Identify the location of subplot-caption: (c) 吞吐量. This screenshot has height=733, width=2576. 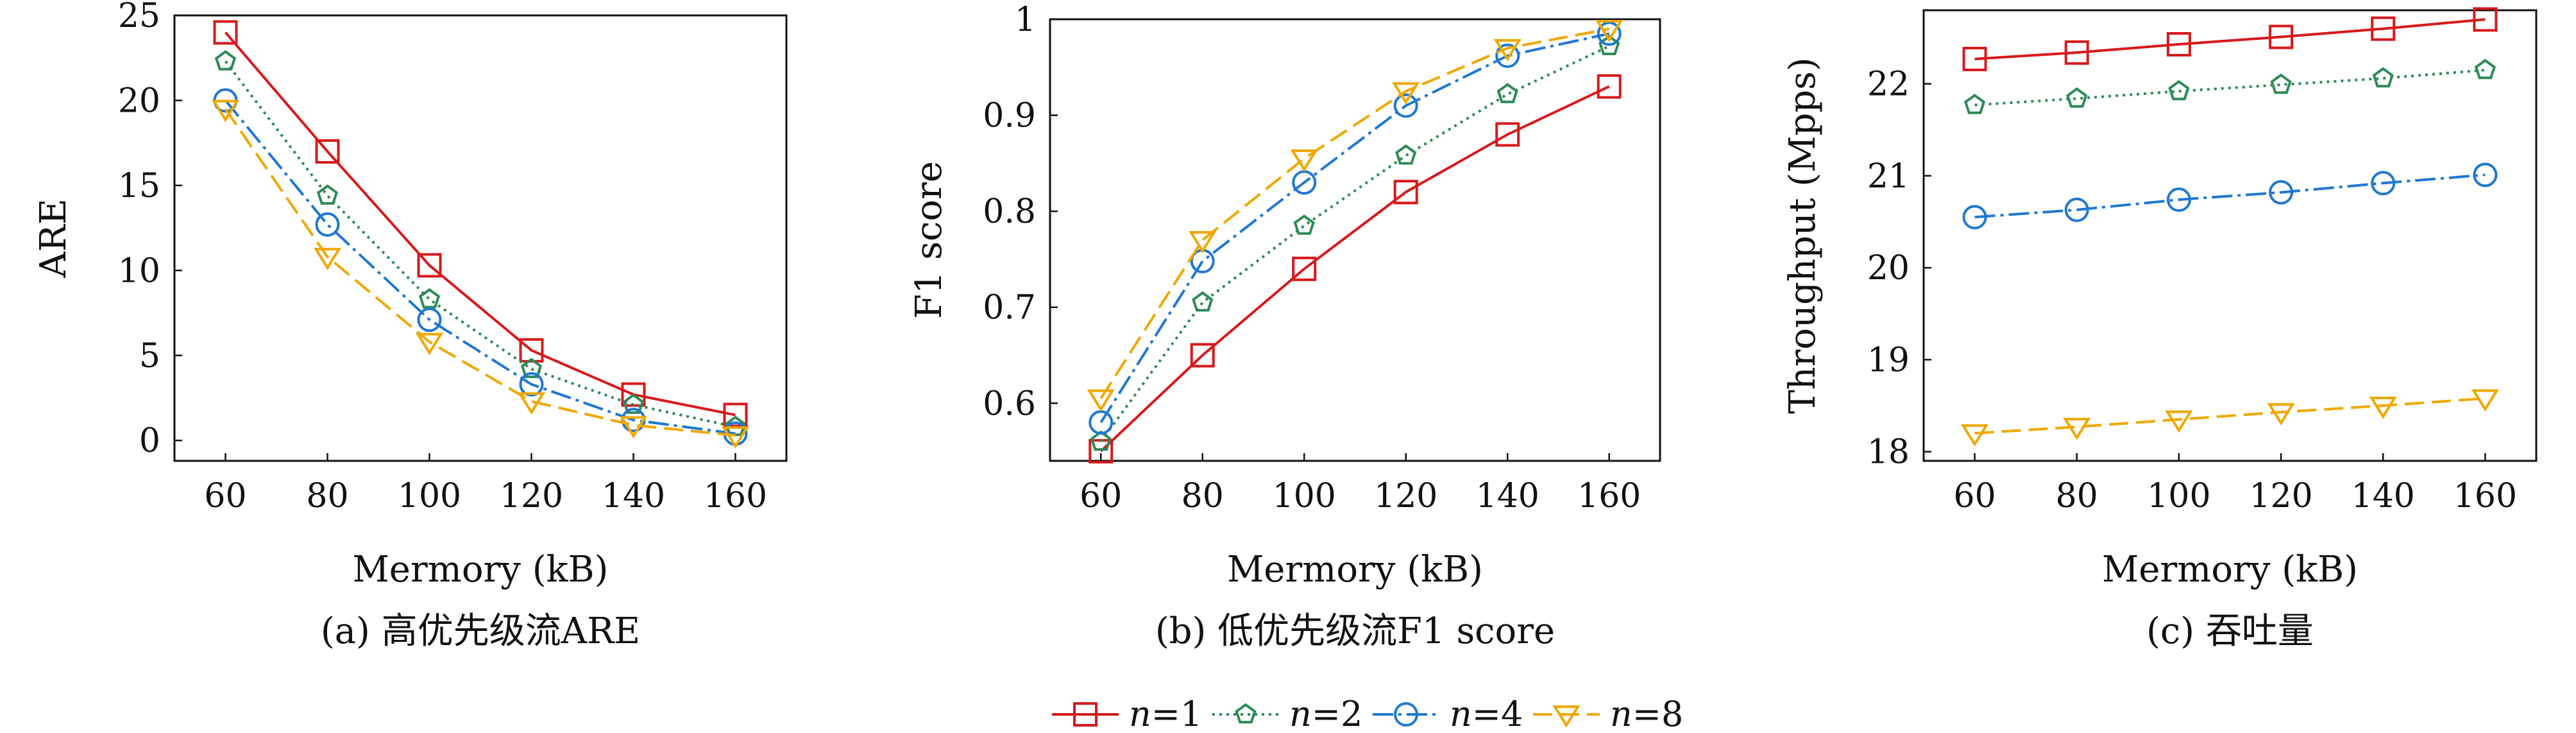
(2230, 631).